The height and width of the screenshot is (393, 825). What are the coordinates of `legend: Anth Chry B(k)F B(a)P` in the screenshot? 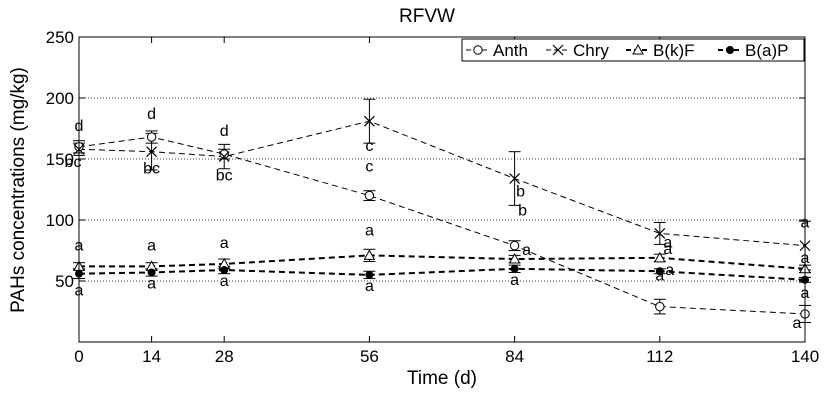 It's located at (633, 50).